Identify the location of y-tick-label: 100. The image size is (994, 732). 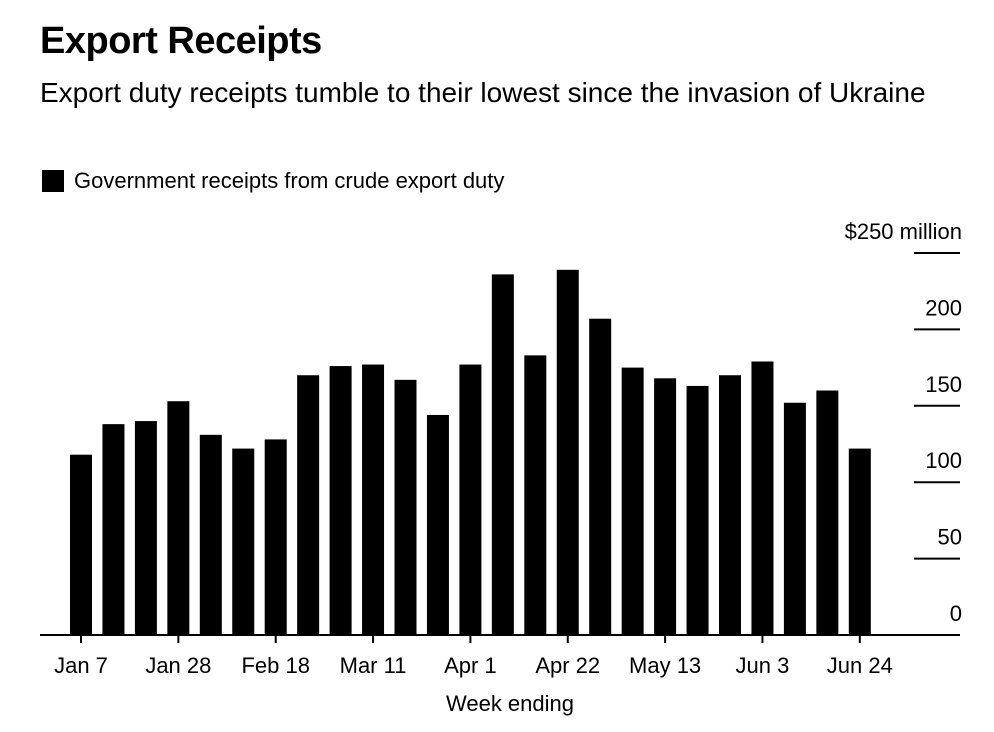
(943, 460).